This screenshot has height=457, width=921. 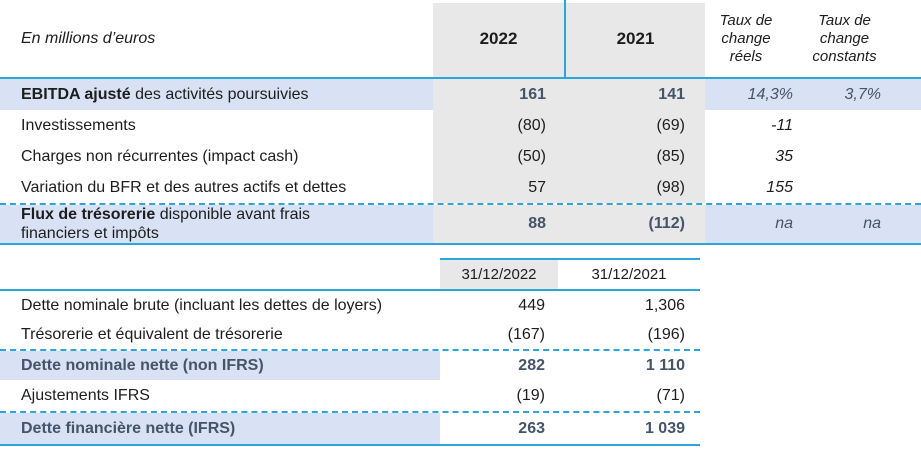 What do you see at coordinates (499, 156) in the screenshot?
I see `t1-row2-value-2022: (50)` at bounding box center [499, 156].